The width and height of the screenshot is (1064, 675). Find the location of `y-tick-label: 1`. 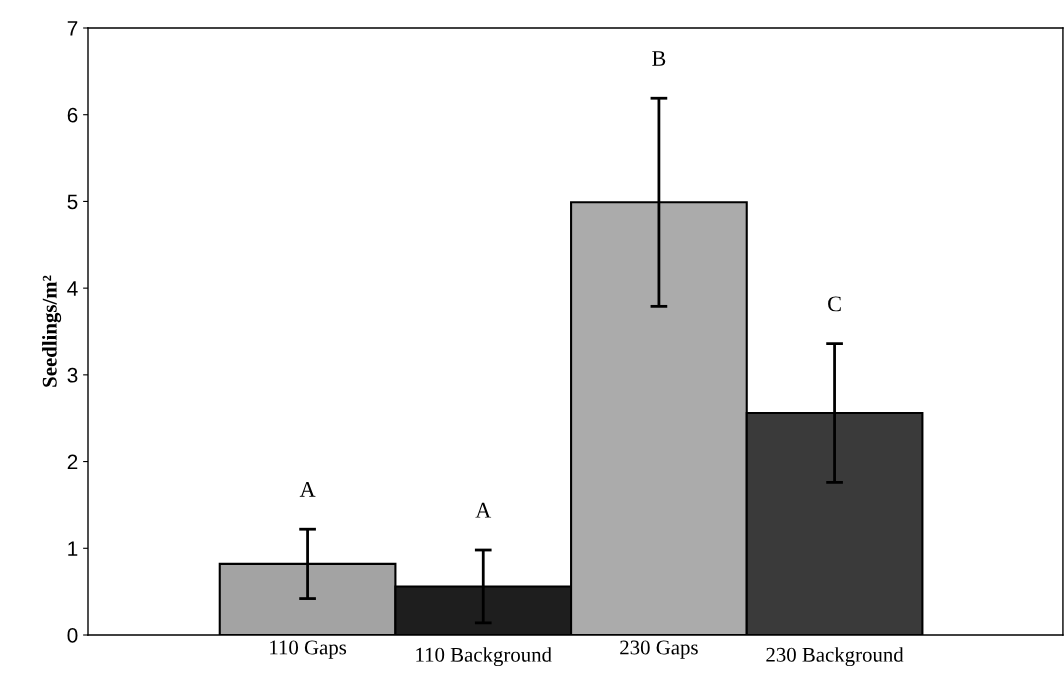

y-tick-label: 1 is located at coordinates (73, 548).